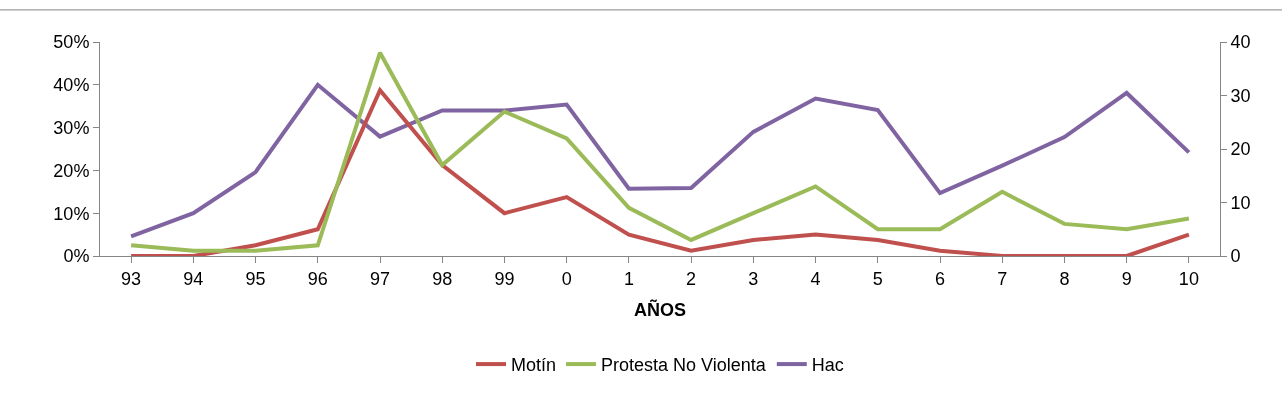 The width and height of the screenshot is (1282, 406). What do you see at coordinates (534, 365) in the screenshot?
I see `legend-label: Motín` at bounding box center [534, 365].